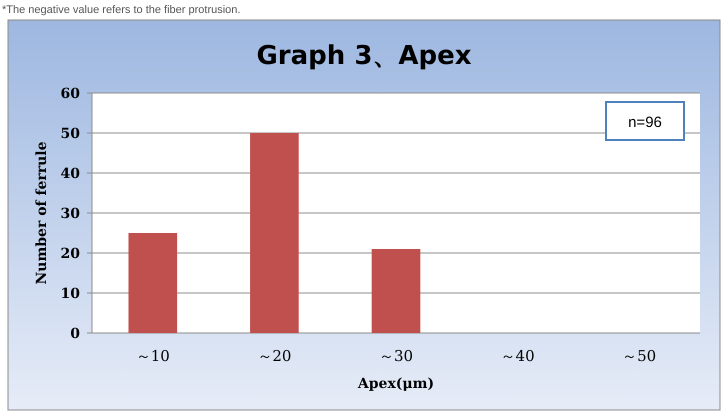 Image resolution: width=728 pixels, height=416 pixels. What do you see at coordinates (153, 356) in the screenshot?
I see `x-tick-label: ～10` at bounding box center [153, 356].